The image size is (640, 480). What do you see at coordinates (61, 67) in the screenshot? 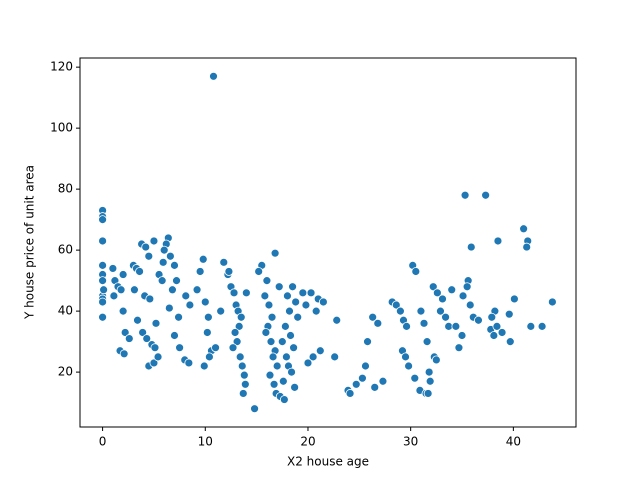
I see `y-tick-label: 120` at bounding box center [61, 67].